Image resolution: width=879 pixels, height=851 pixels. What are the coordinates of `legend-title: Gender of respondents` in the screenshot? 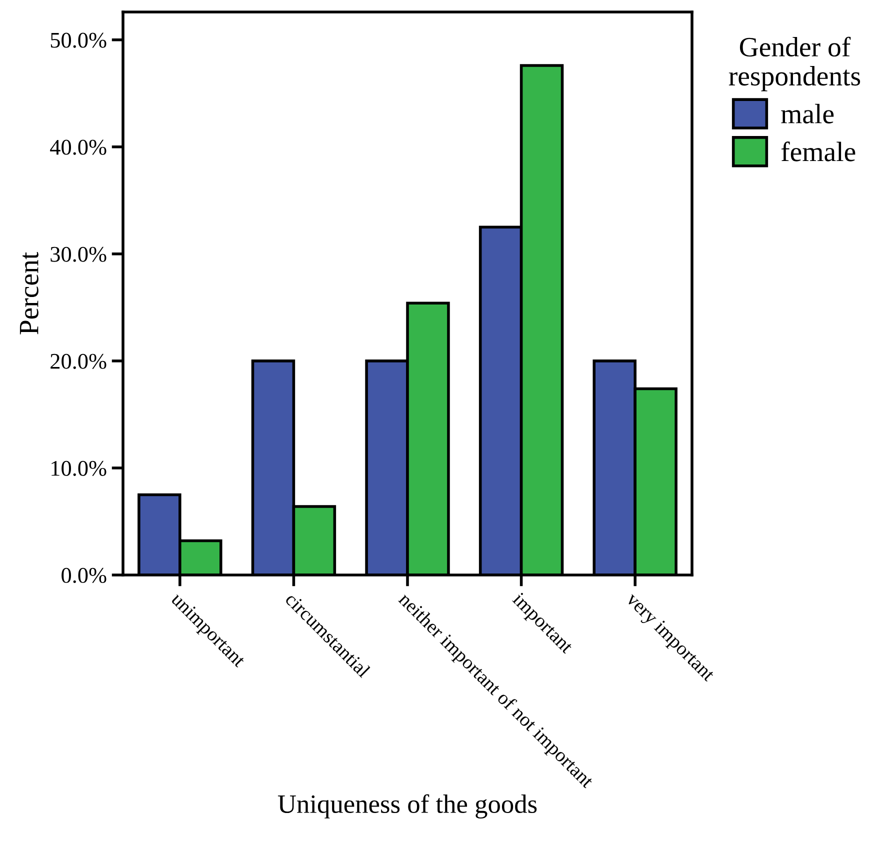 It's located at (794, 64).